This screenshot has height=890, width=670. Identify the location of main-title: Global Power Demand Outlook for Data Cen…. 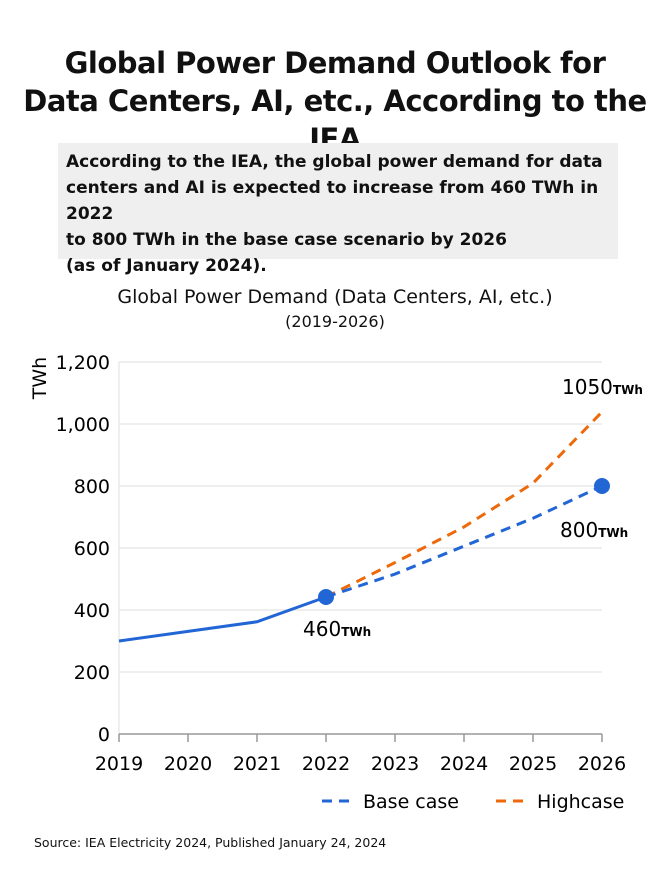
(335, 101).